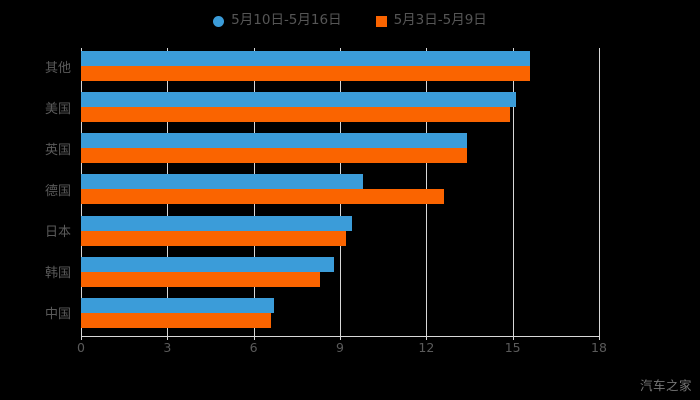 The width and height of the screenshot is (700, 400). What do you see at coordinates (81, 347) in the screenshot?
I see `x-tick-label: 0` at bounding box center [81, 347].